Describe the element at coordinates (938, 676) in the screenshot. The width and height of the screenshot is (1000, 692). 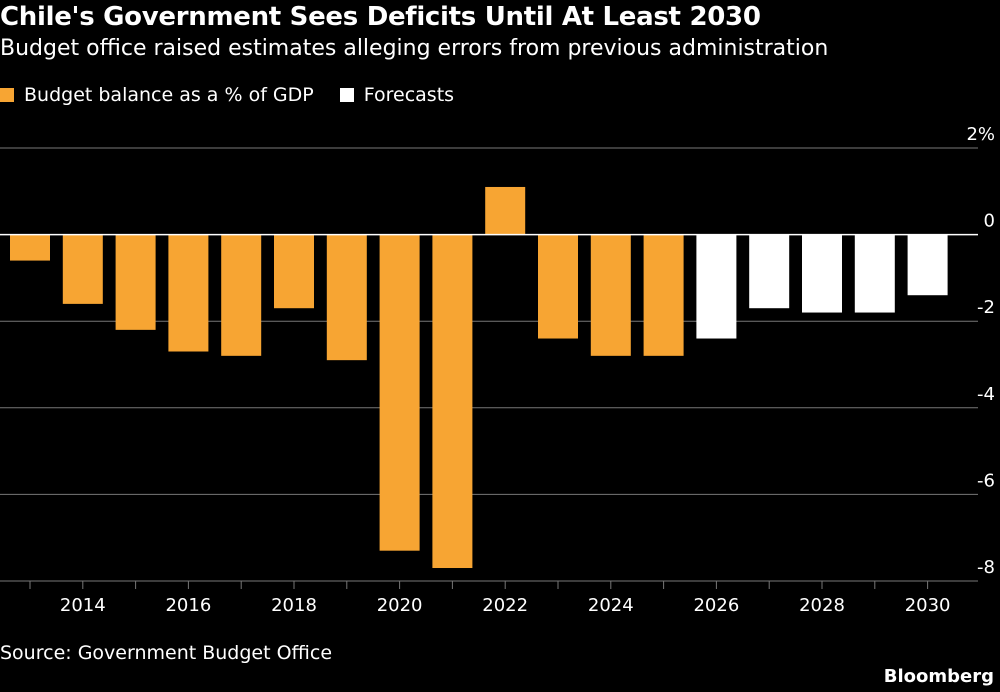
I see `brand-logo: Bloomberg` at that location.